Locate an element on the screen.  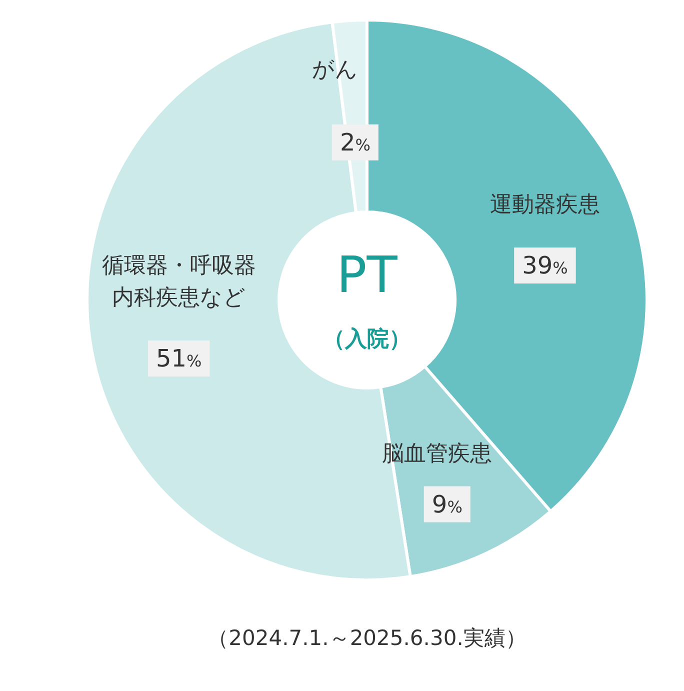
slice-label: 循環器・呼吸器内科疾患など is located at coordinates (179, 282).